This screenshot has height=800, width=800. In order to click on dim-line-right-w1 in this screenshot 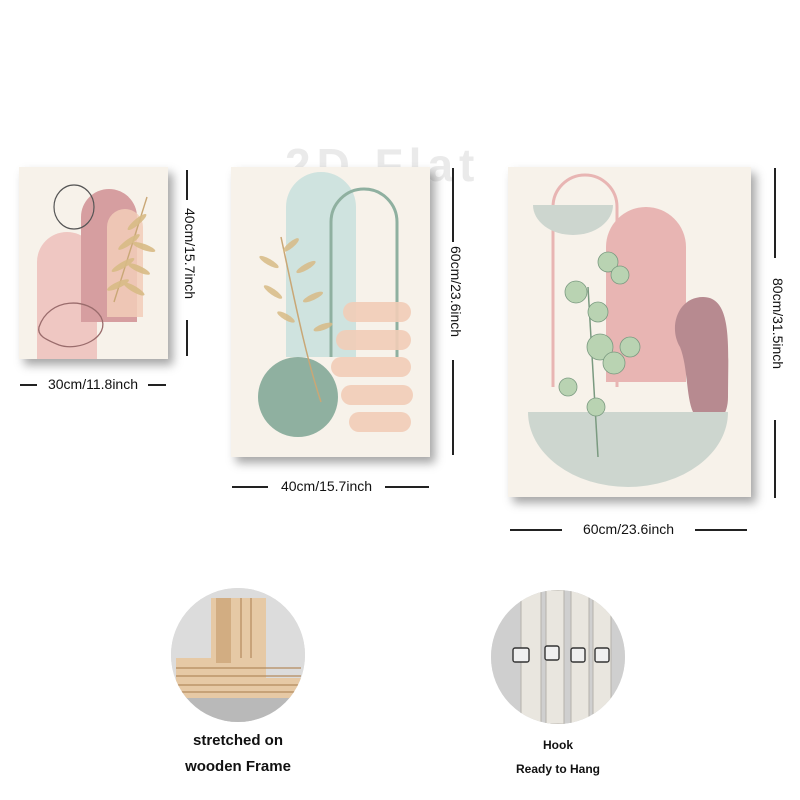, I will do `click(157, 385)`.